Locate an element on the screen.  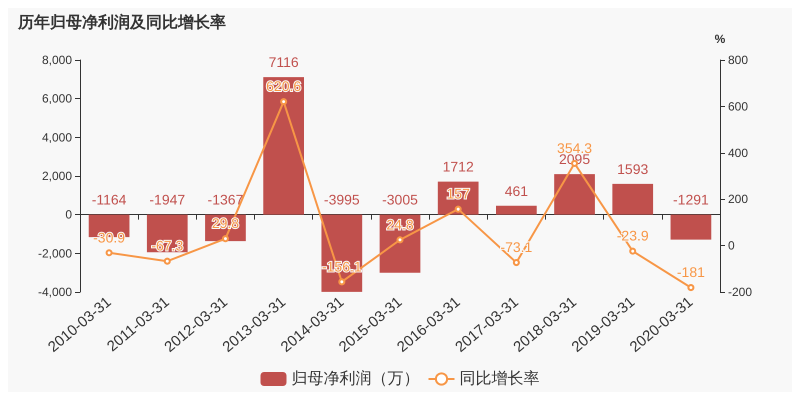
data-label: -156.1 is located at coordinates (342, 266).